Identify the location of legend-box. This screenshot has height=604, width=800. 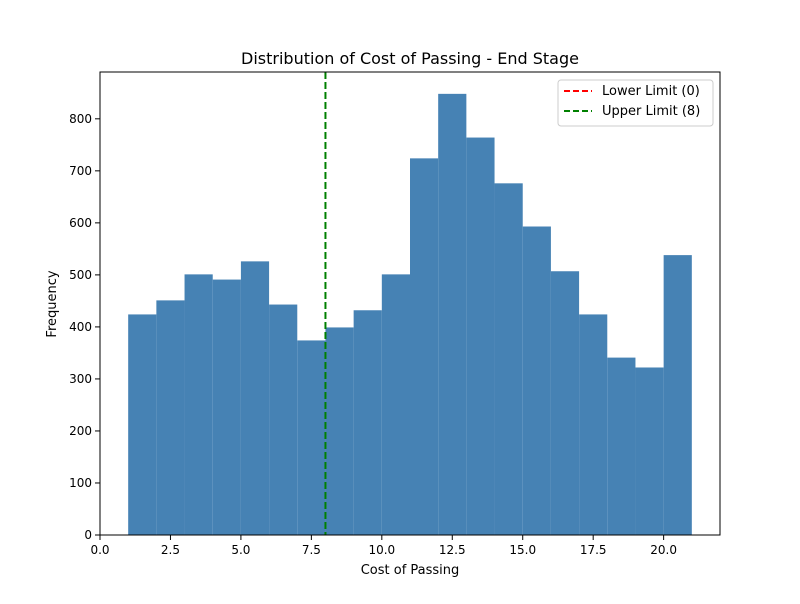
(635, 103).